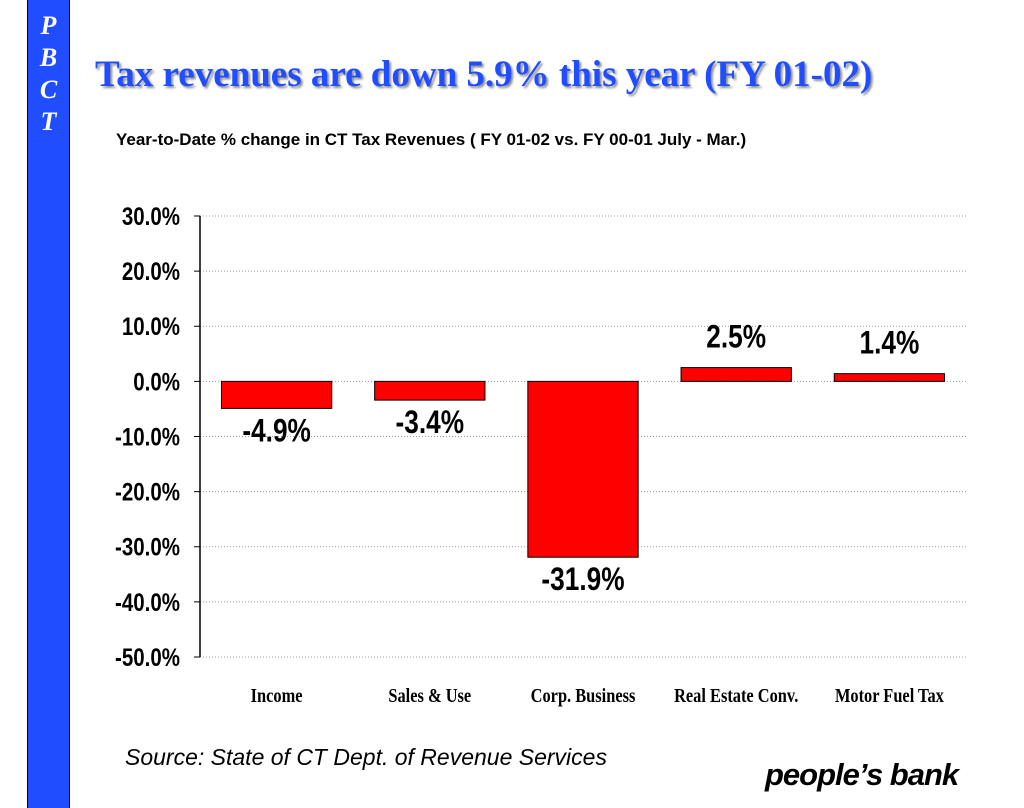  I want to click on y-tick-label: -50.0%, so click(147, 657).